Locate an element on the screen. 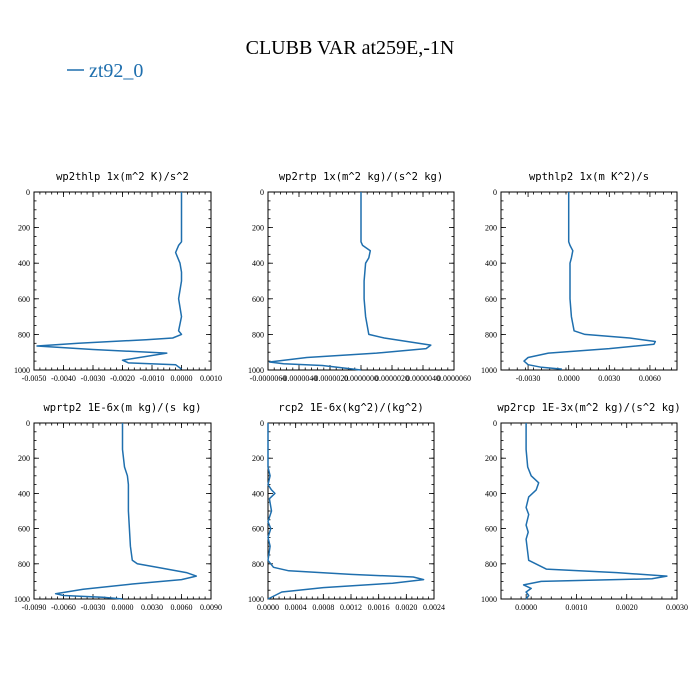 The image size is (700, 700). panel-title: wprtp2 1E-6x(m kg)/(s kg) is located at coordinates (122, 408).